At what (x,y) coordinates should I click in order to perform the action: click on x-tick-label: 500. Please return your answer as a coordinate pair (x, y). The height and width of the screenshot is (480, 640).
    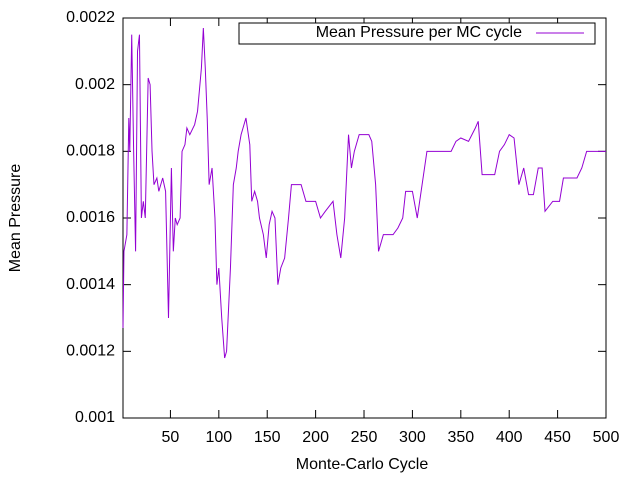
    Looking at the image, I should click on (606, 437).